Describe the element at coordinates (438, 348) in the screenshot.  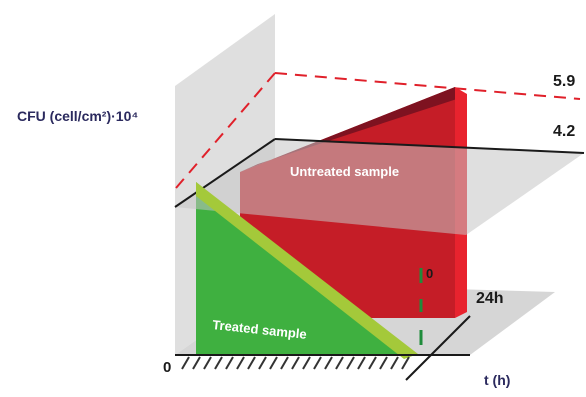
I see `depth-axis-line` at that location.